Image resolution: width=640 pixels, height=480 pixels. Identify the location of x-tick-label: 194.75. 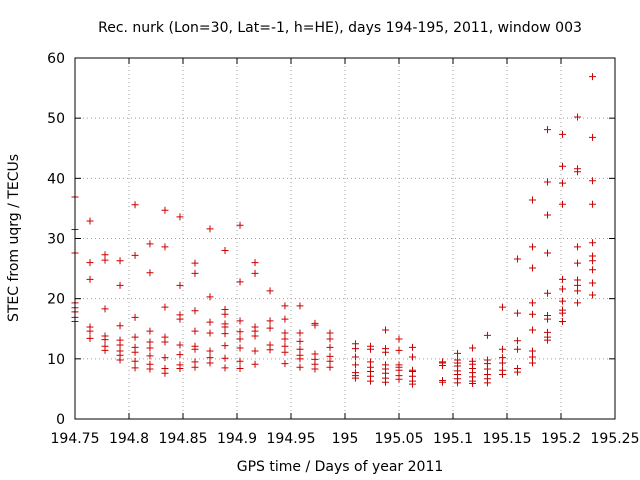
(75, 439).